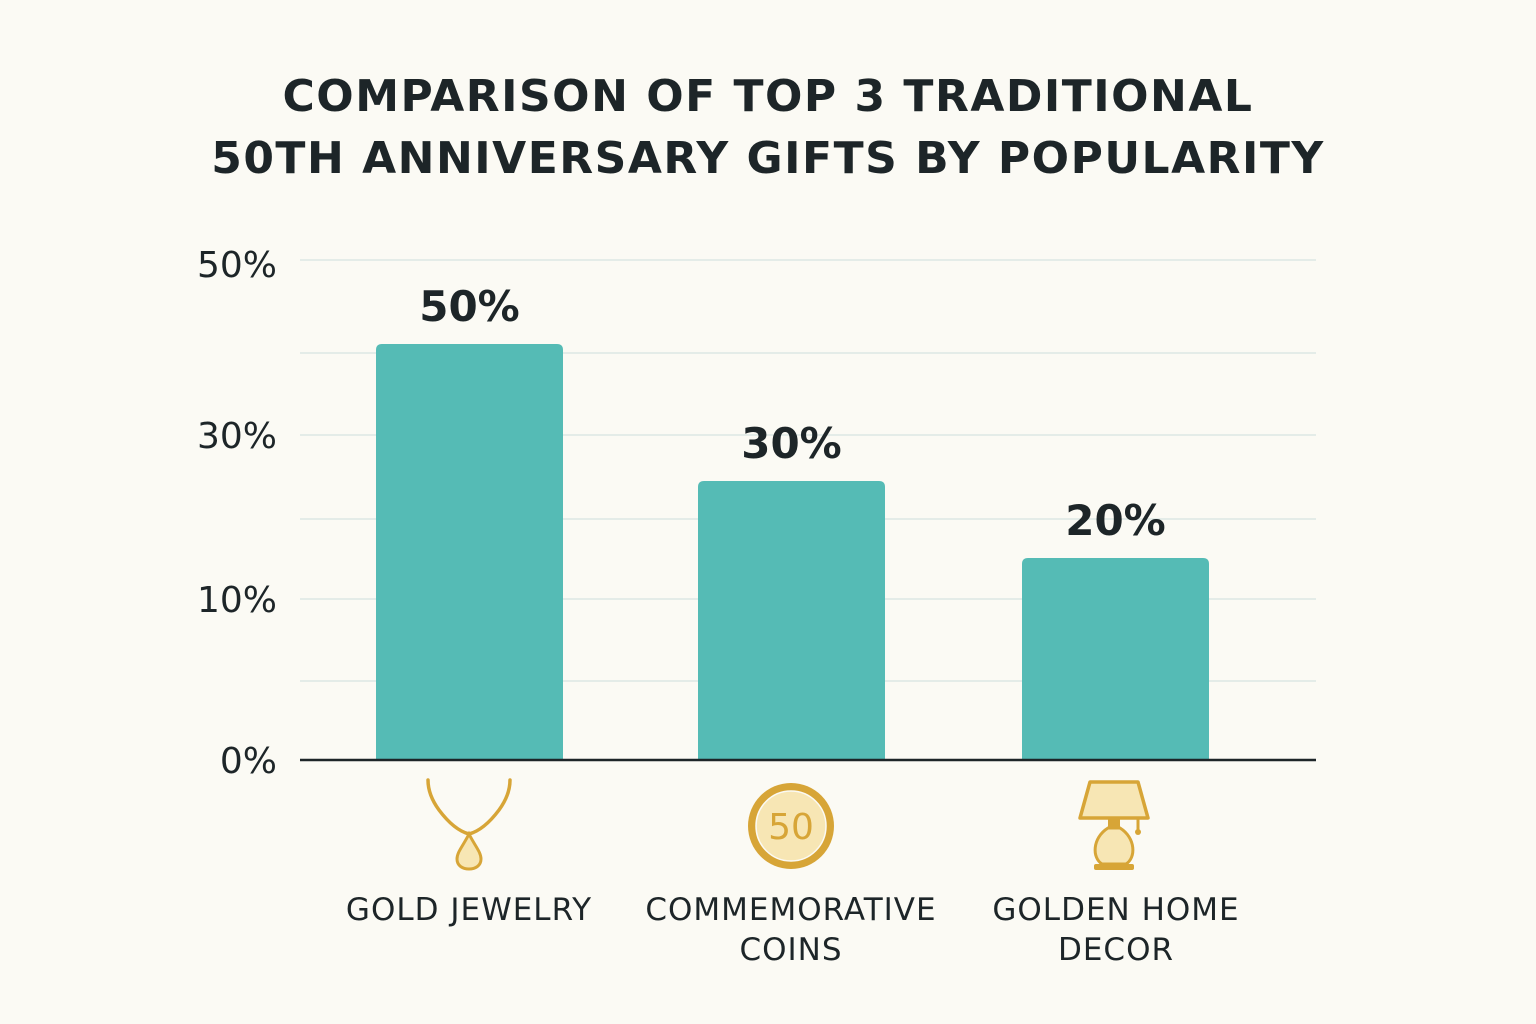 This screenshot has height=1024, width=1536. What do you see at coordinates (768, 158) in the screenshot?
I see `chart-title-line-2: 50TH ANNIVERSARY GIFTS BY POPULARITY` at bounding box center [768, 158].